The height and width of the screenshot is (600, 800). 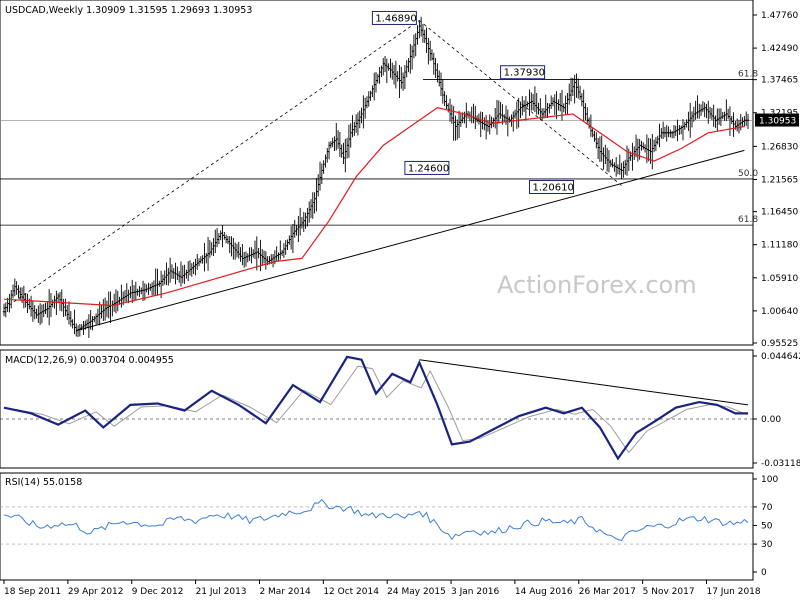 I want to click on price-tick-label: 1.00640, so click(x=779, y=312).